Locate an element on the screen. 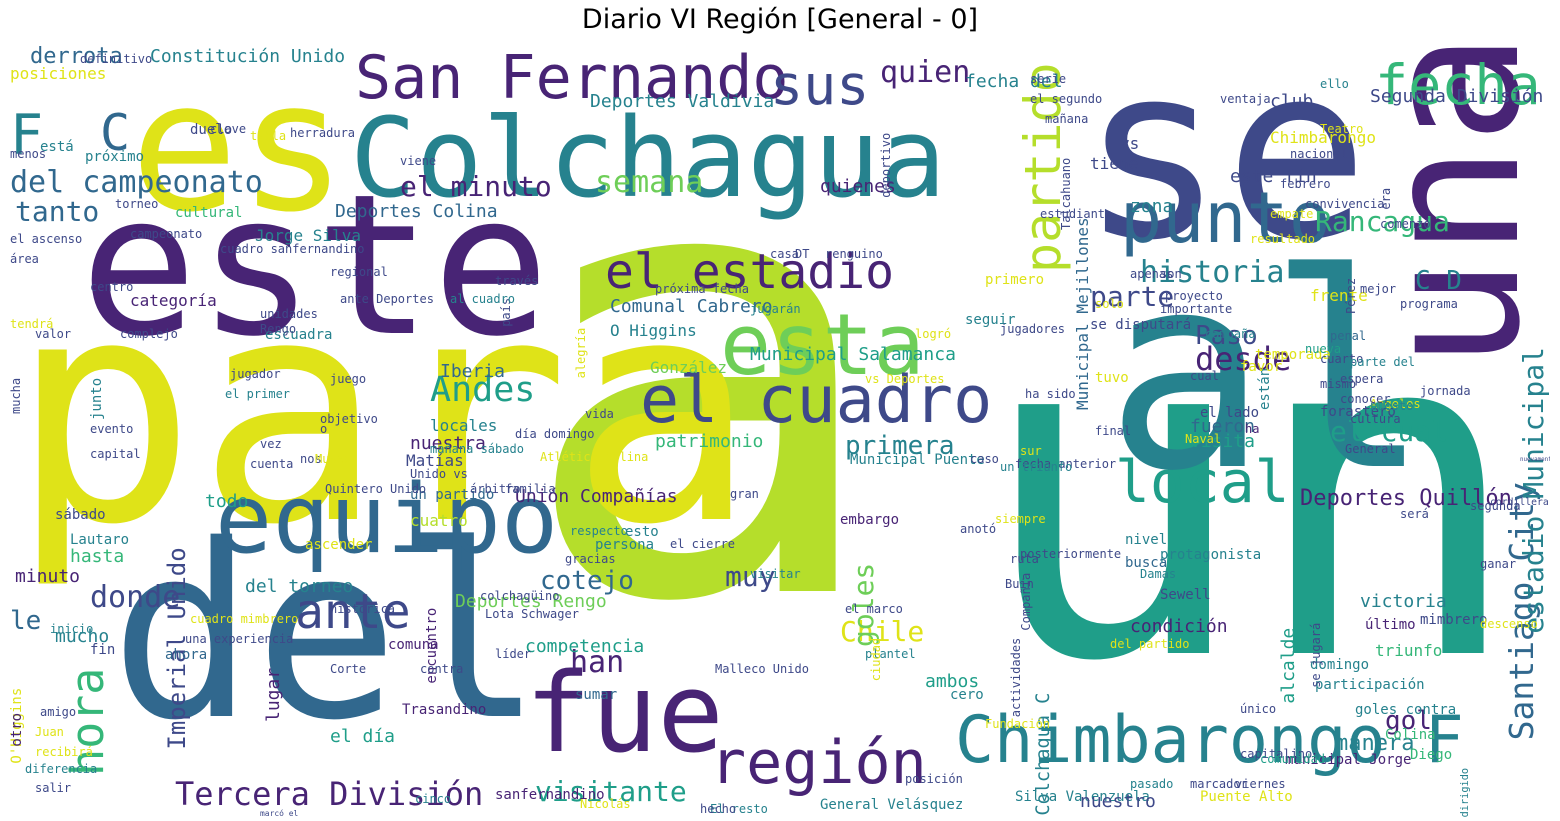 Image resolution: width=1560 pixels, height=821 pixels. word-un-partido: un partido is located at coordinates (452, 495).